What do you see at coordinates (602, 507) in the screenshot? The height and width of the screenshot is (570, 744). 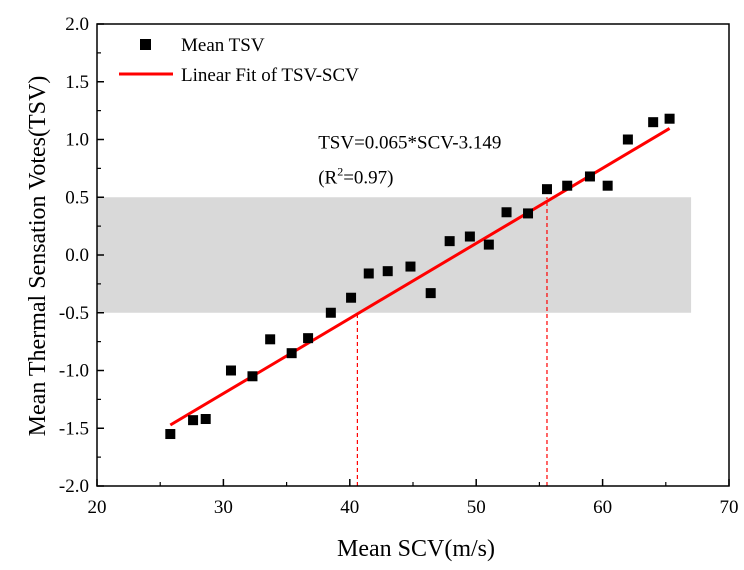 I see `x-tick-label: 60` at bounding box center [602, 507].